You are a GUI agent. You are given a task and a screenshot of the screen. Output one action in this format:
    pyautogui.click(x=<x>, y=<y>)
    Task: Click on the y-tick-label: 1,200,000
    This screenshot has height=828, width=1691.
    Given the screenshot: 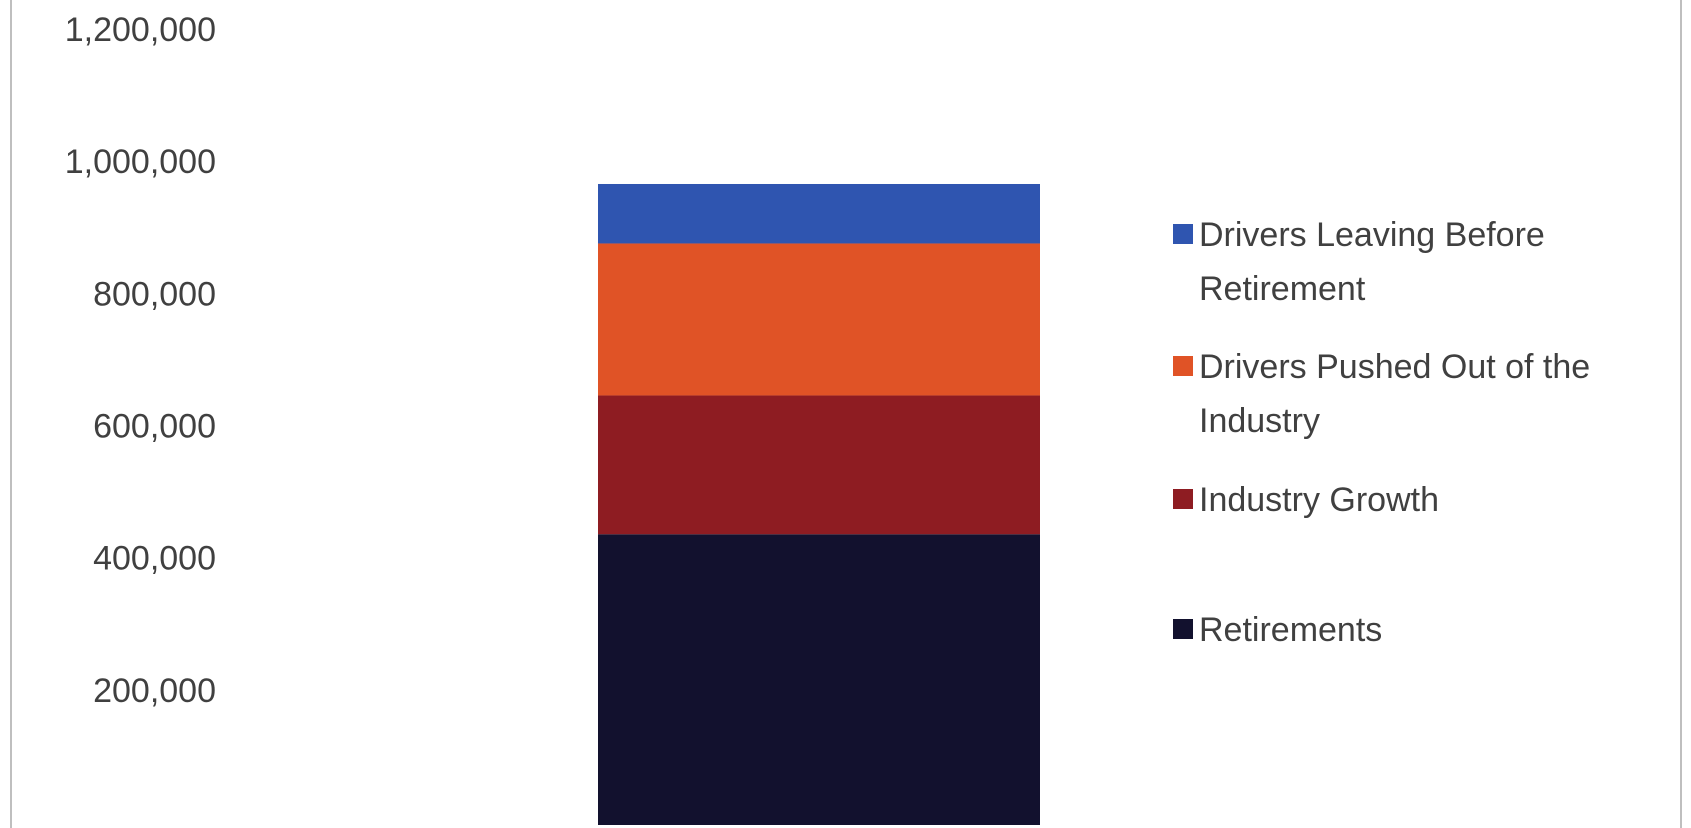 What is the action you would take?
    pyautogui.click(x=140, y=30)
    